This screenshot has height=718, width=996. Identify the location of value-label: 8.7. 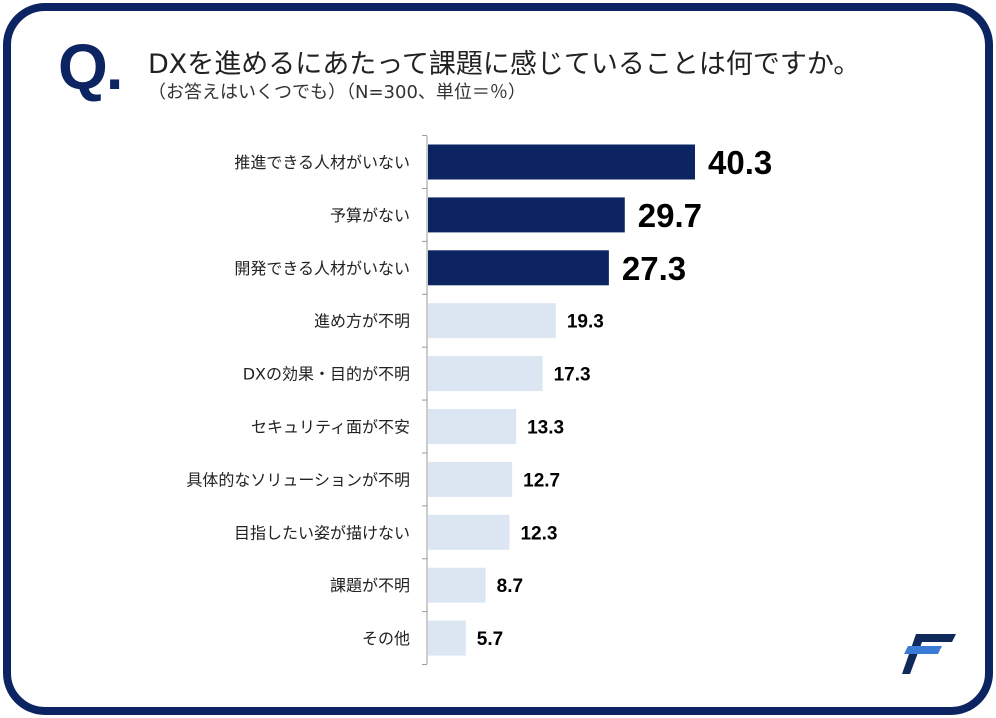
(510, 586).